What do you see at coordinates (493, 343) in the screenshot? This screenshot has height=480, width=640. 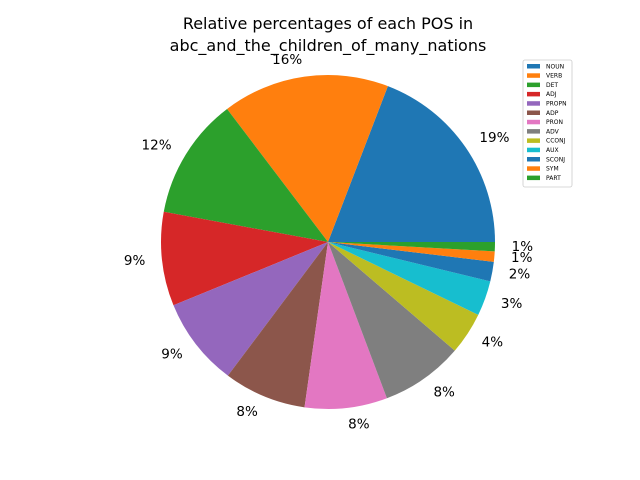 I see `pct-label-cconj: 4%` at bounding box center [493, 343].